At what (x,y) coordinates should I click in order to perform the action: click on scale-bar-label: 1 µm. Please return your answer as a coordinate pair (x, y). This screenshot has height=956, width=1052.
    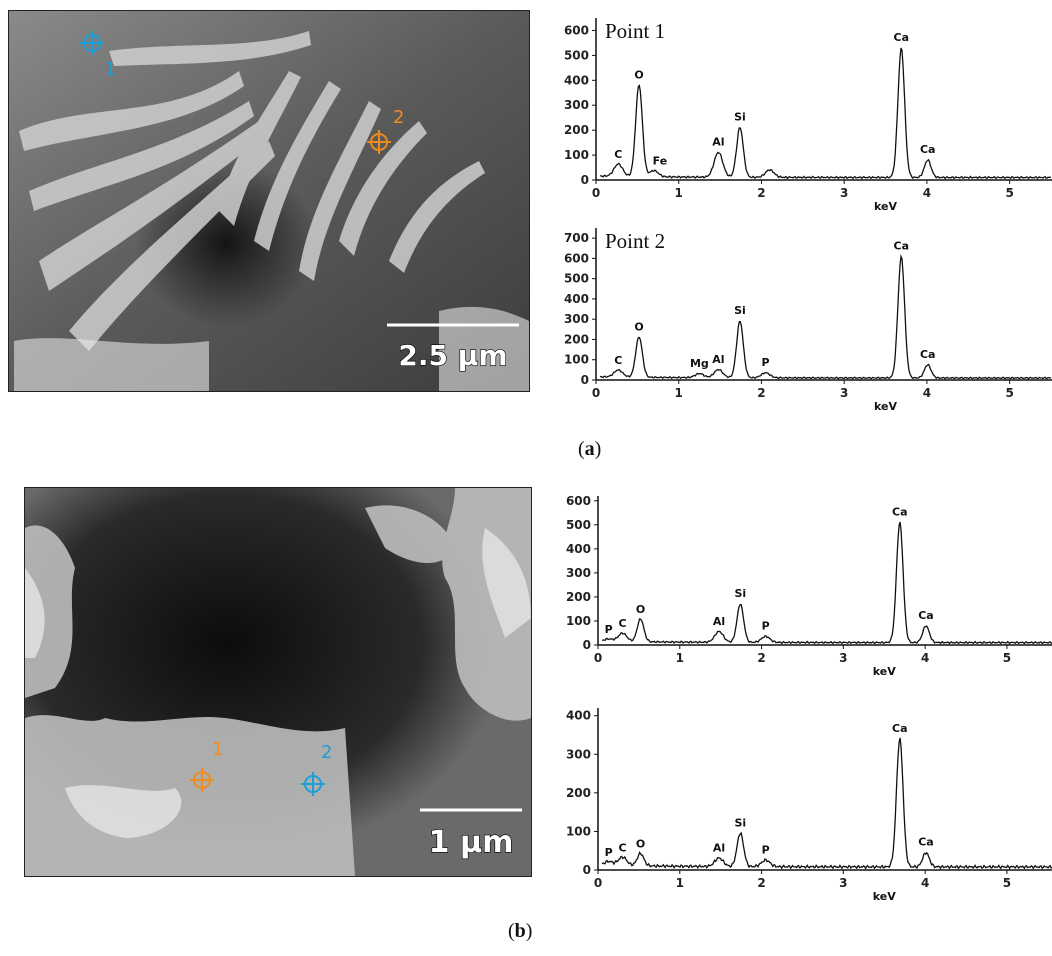
    Looking at the image, I should click on (471, 842).